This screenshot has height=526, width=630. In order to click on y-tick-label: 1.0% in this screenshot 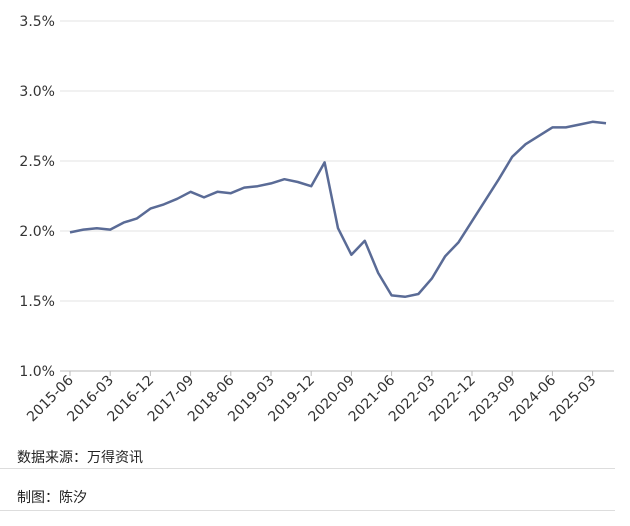, I will do `click(37, 372)`.